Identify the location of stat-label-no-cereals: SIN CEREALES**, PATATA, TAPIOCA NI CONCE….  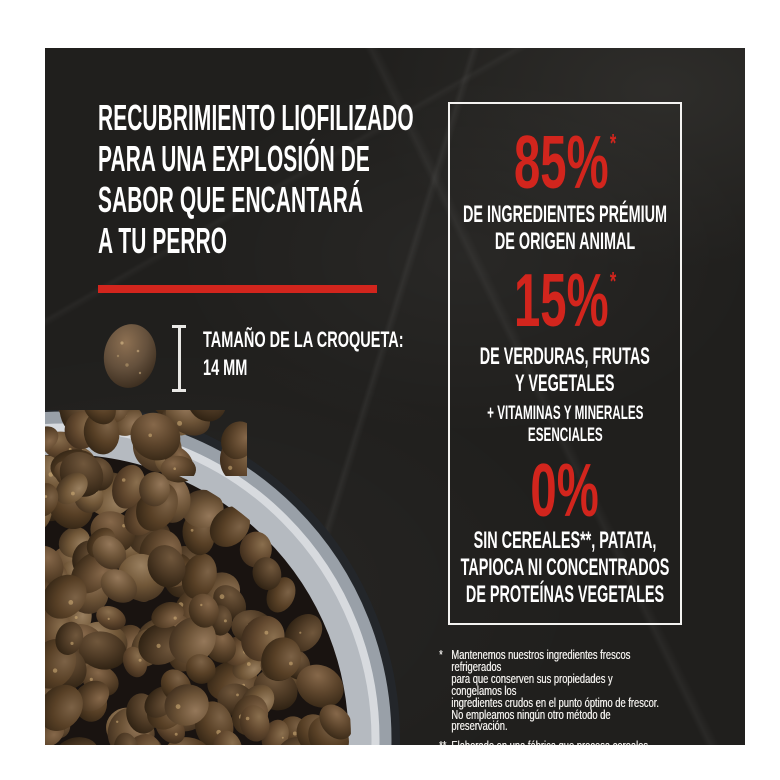
(565, 567).